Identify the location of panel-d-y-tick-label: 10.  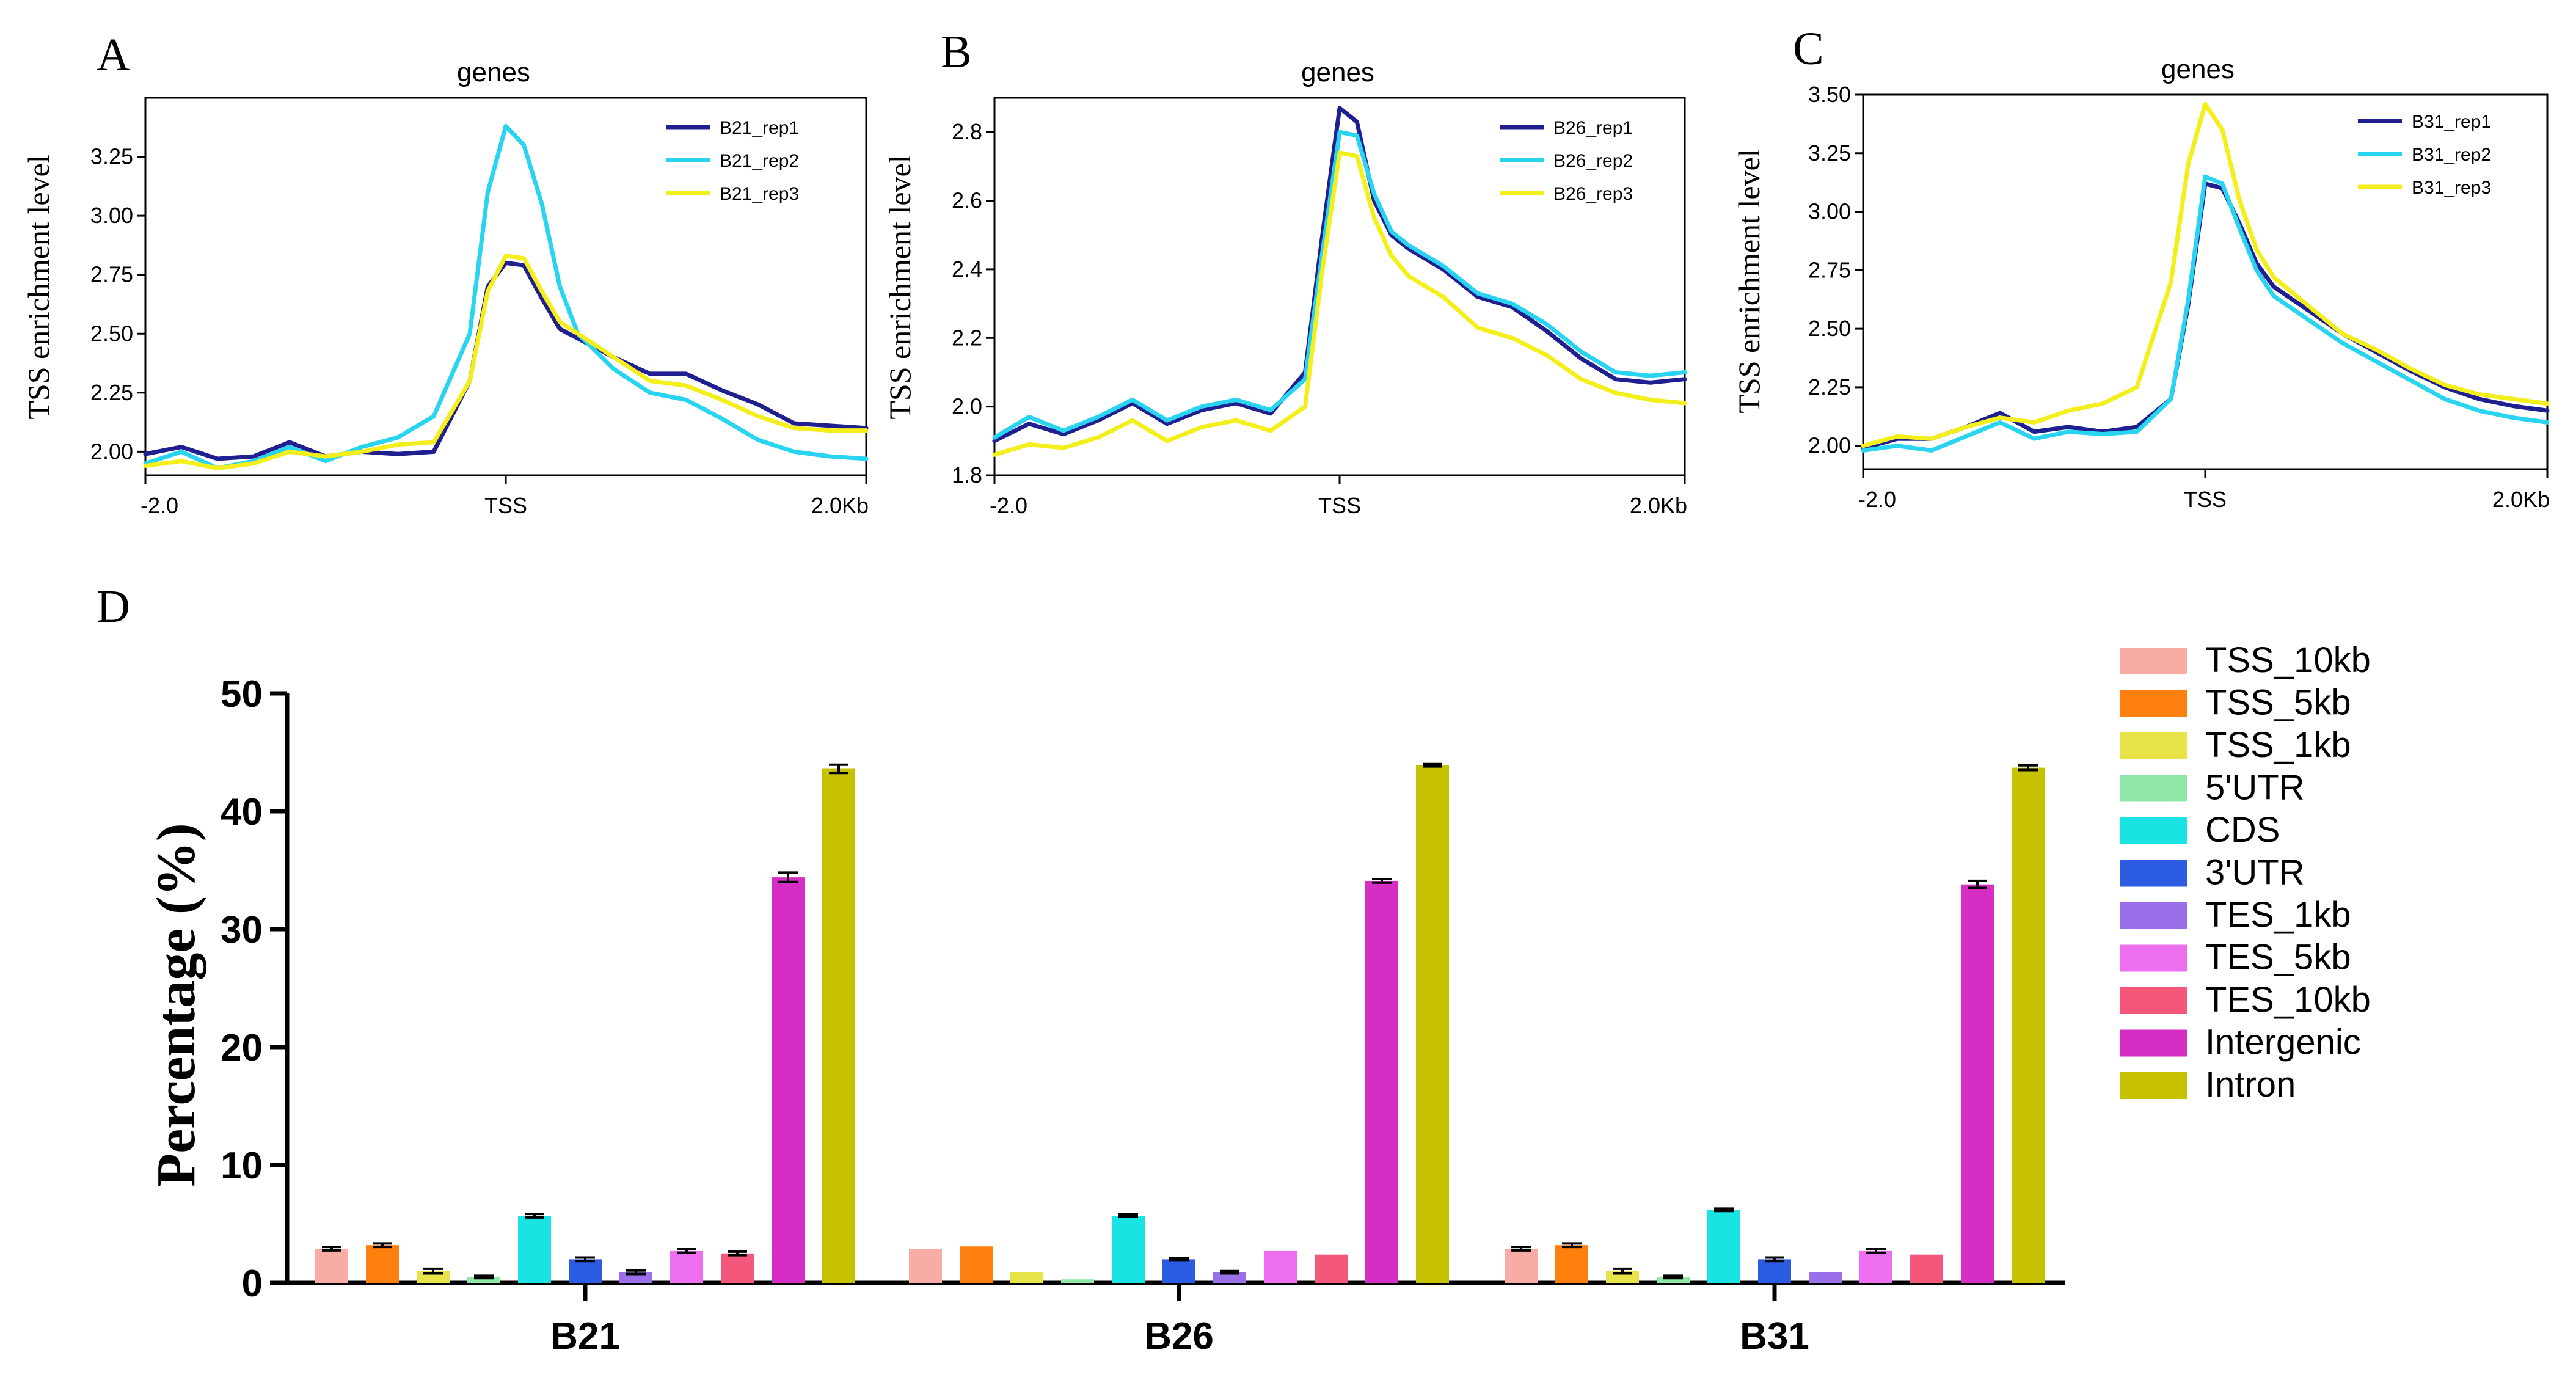
(242, 1166).